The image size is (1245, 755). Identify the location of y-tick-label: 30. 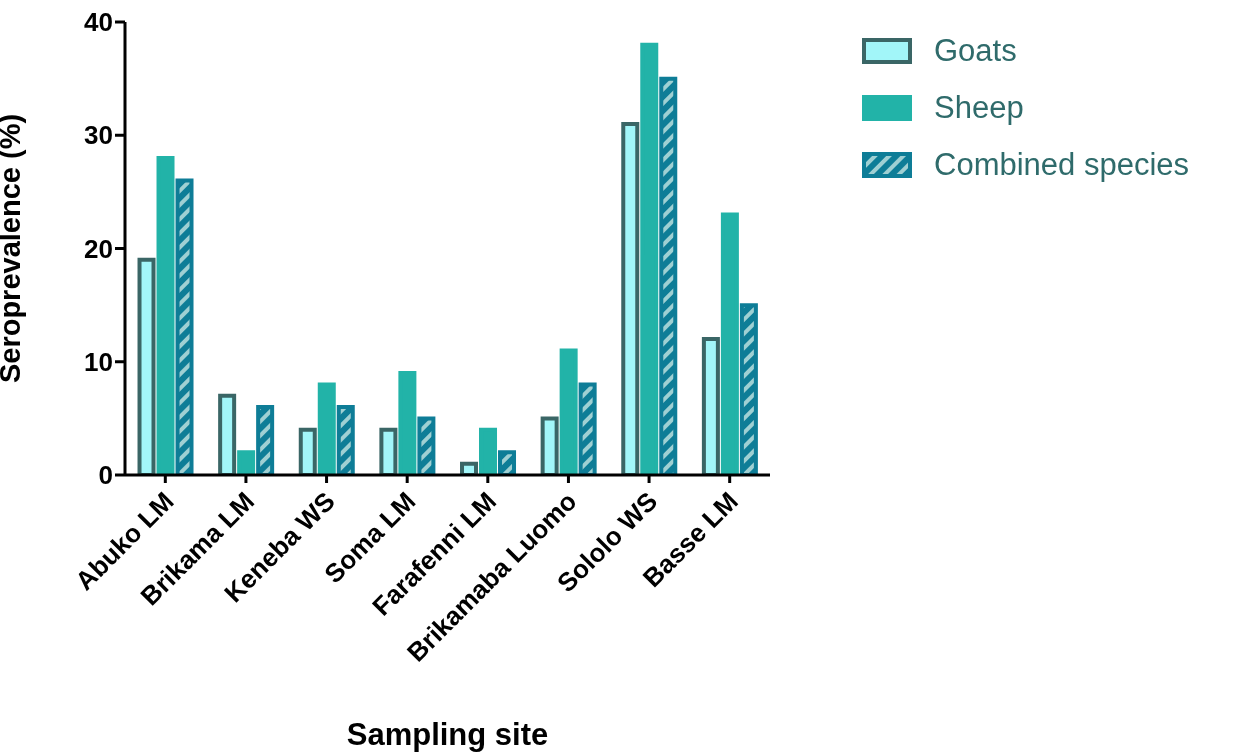
(98, 135).